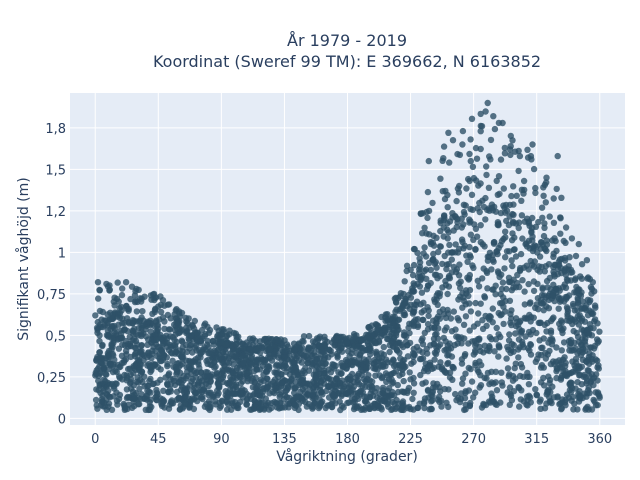  What do you see at coordinates (599, 439) in the screenshot?
I see `x-tick-label: 360` at bounding box center [599, 439].